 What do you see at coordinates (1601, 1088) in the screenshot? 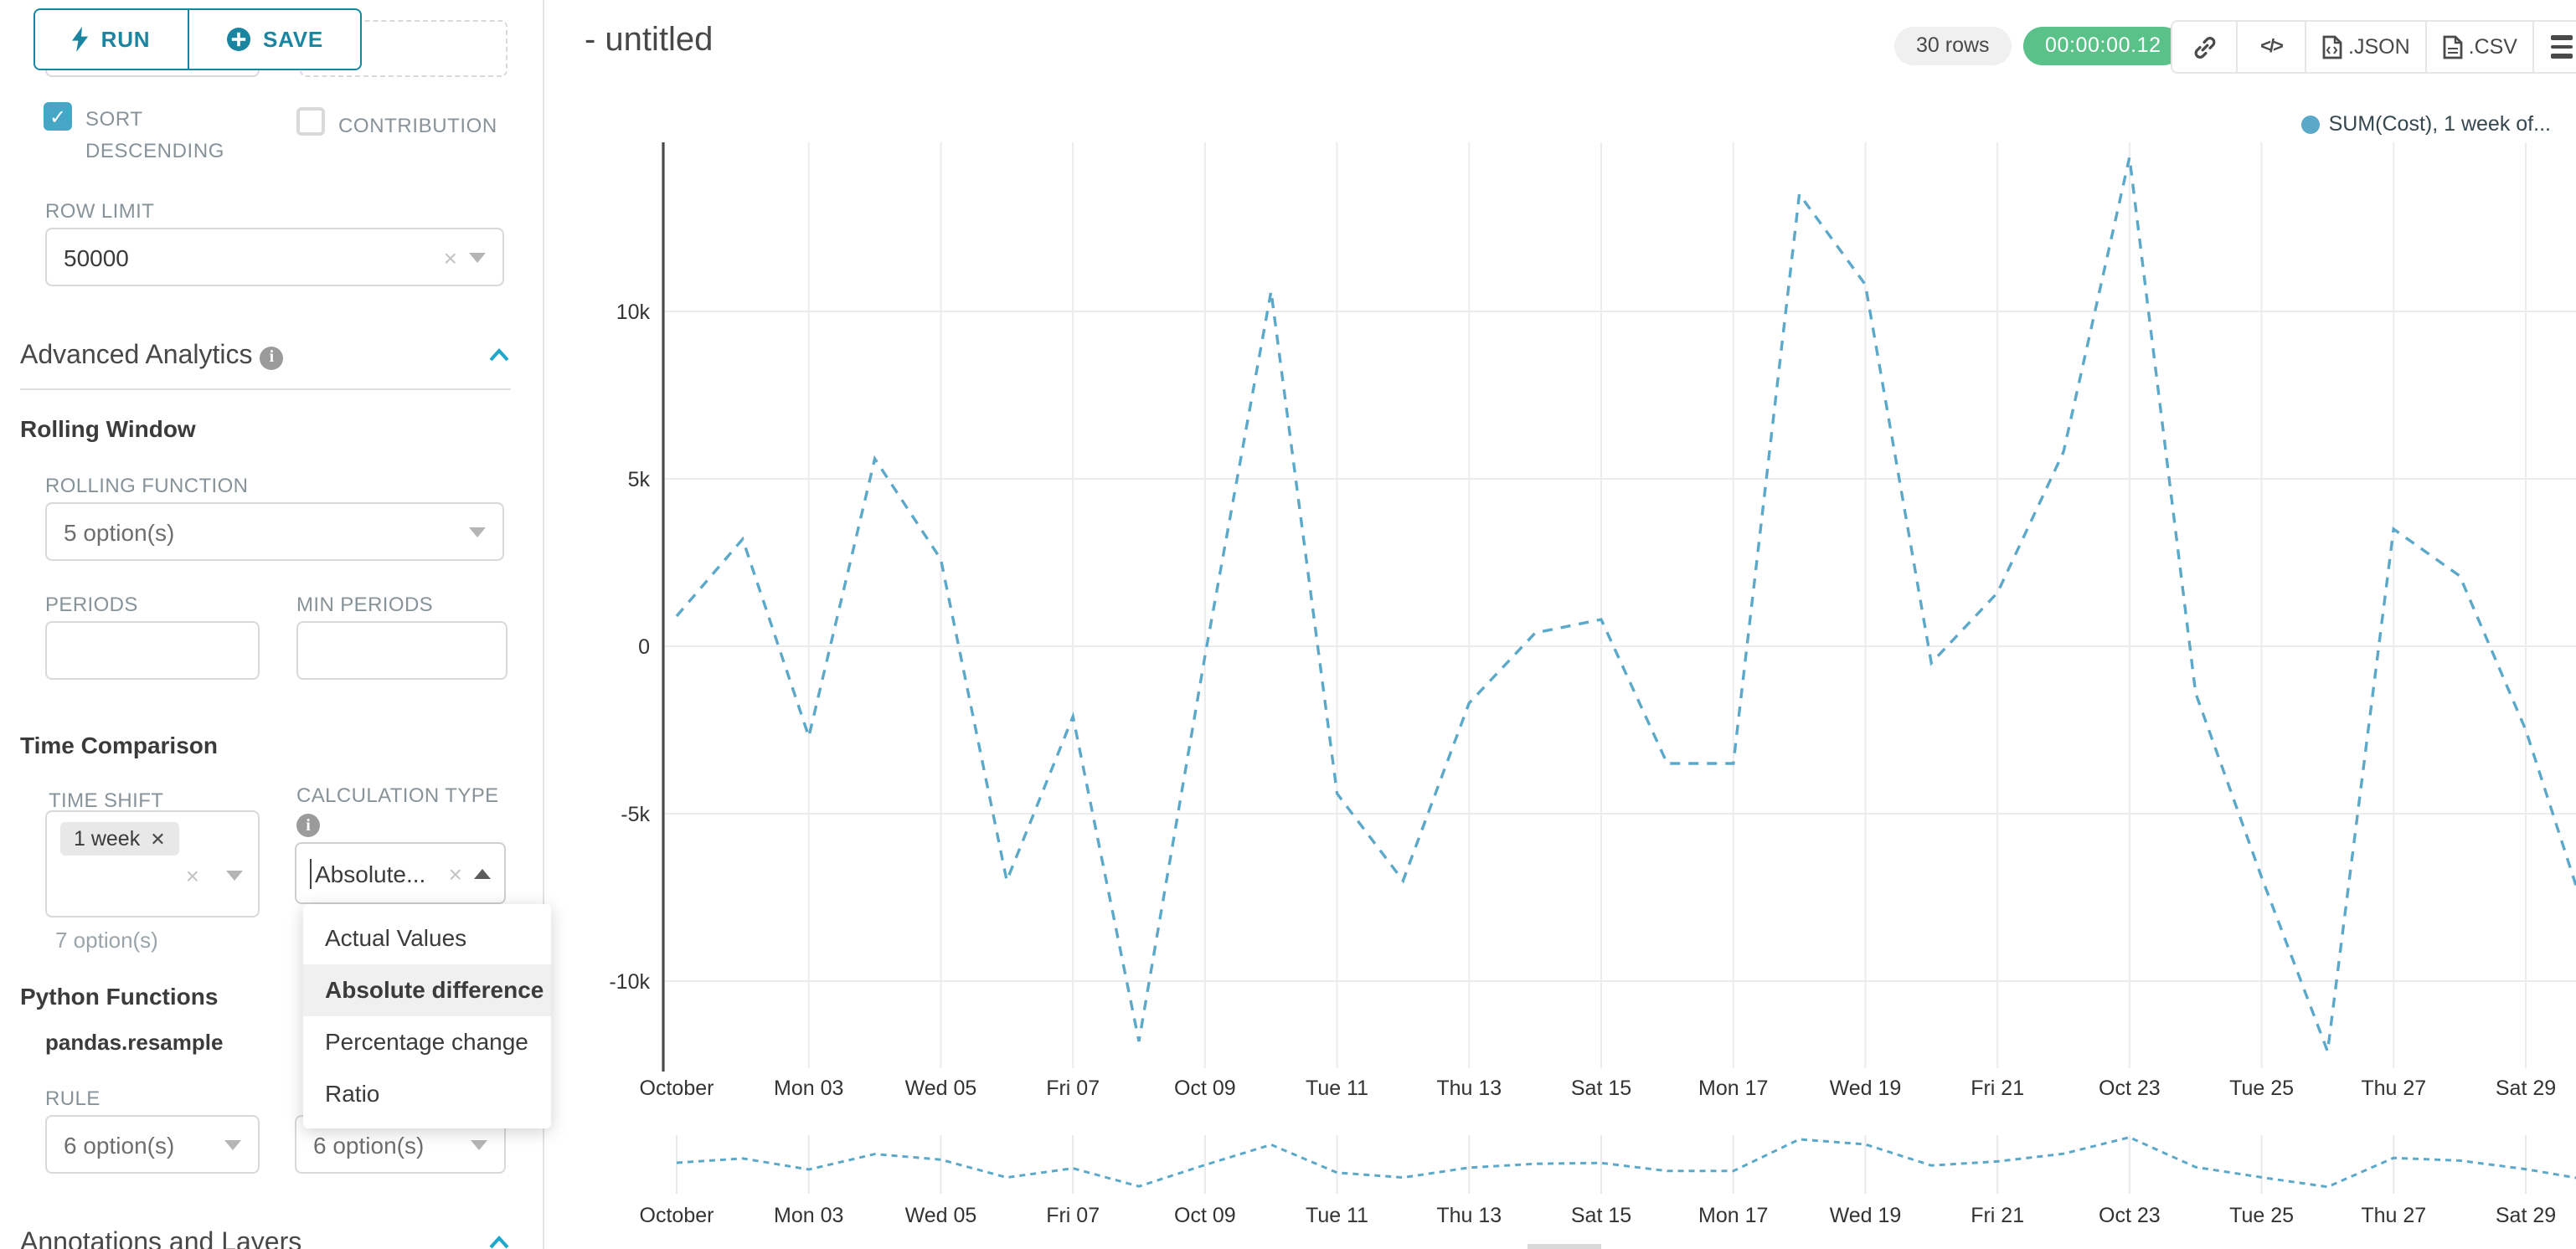
I see `x-tick-label: Sat 15` at bounding box center [1601, 1088].